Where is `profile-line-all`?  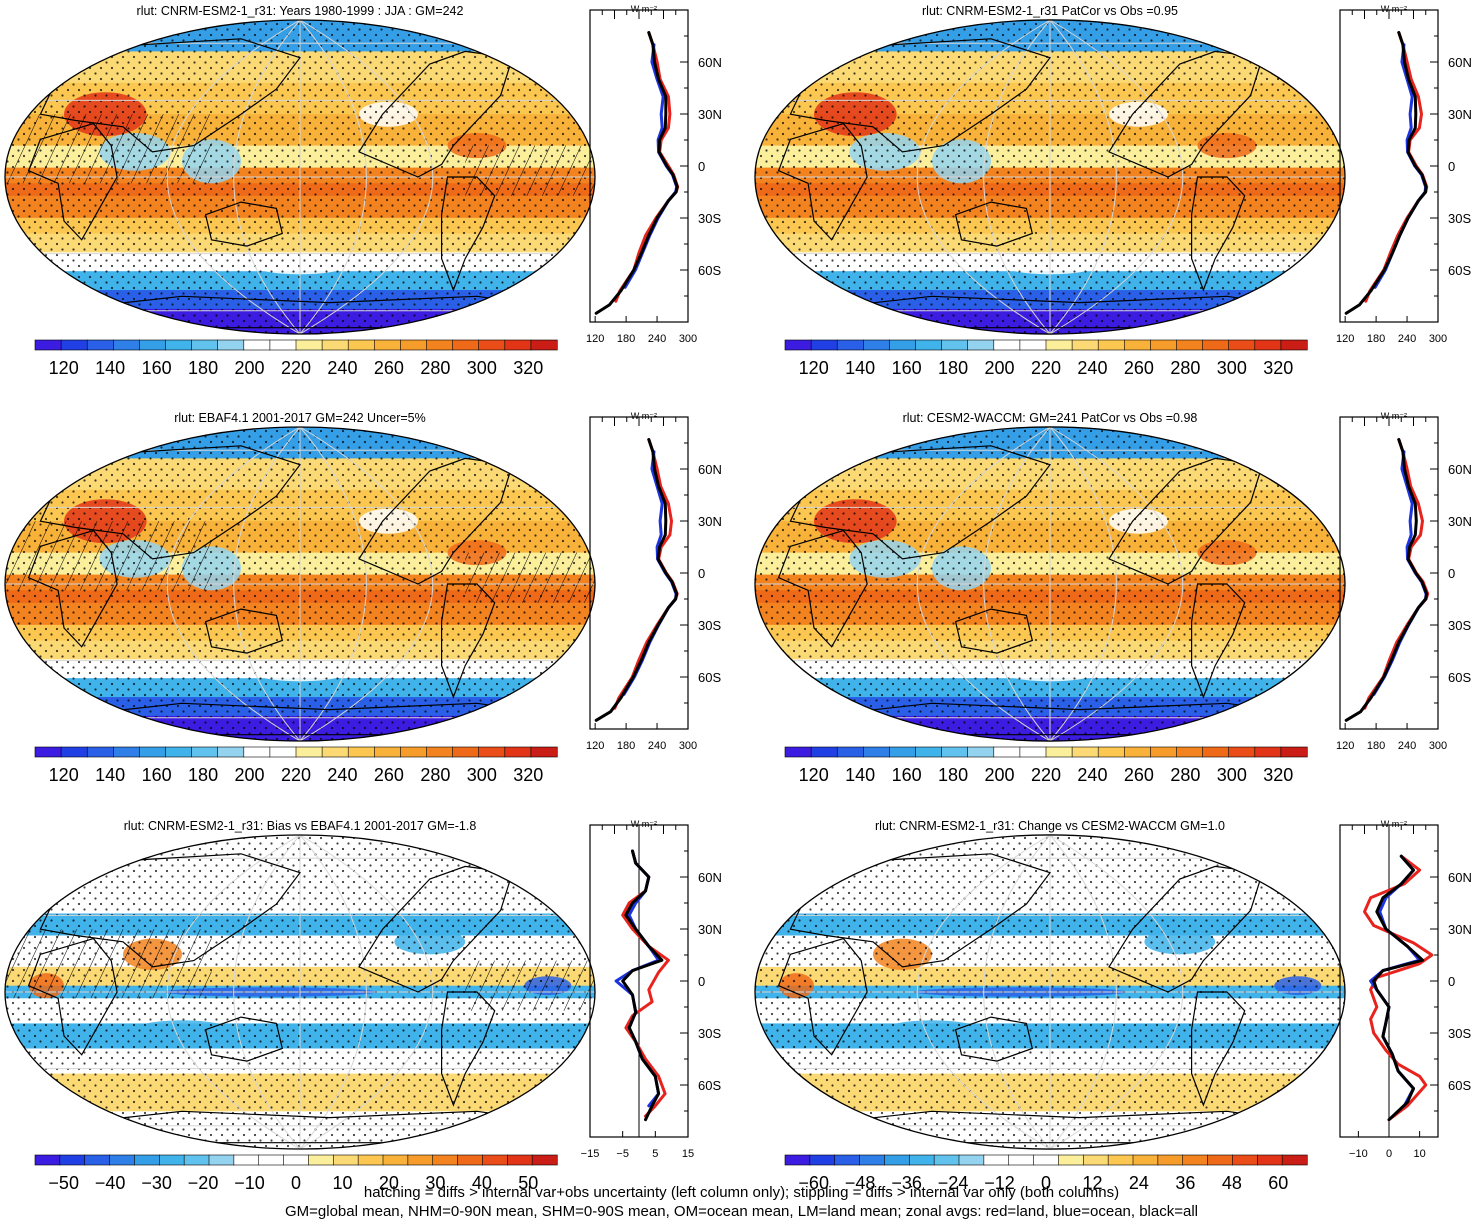
profile-line-all is located at coordinates (642, 985).